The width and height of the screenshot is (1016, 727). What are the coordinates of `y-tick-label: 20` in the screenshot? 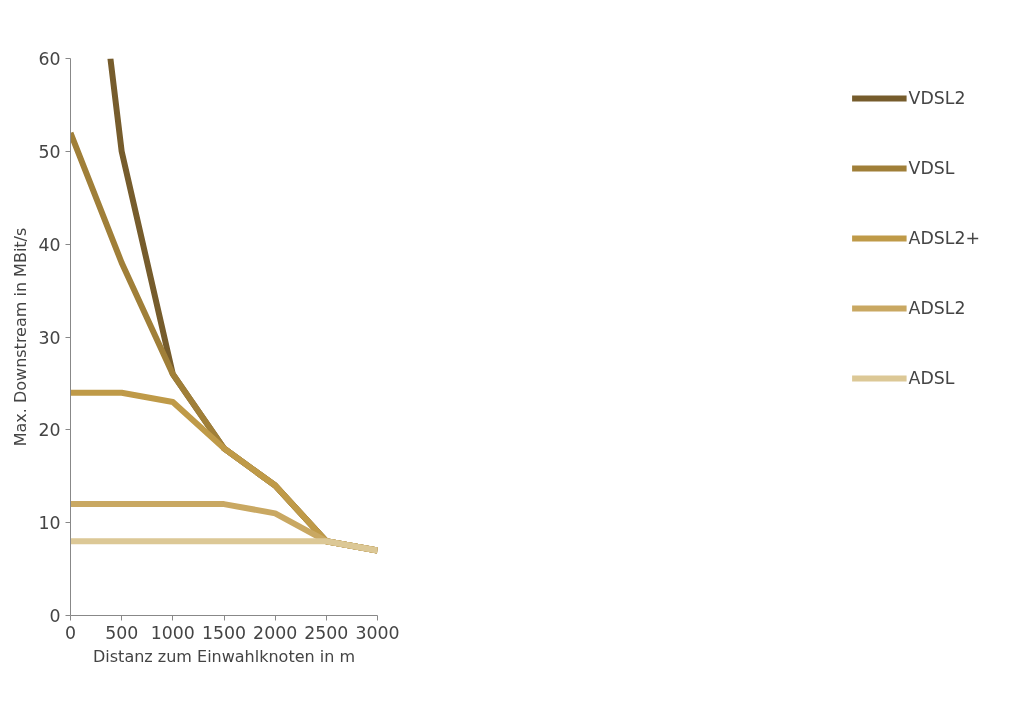 It's located at (49, 430).